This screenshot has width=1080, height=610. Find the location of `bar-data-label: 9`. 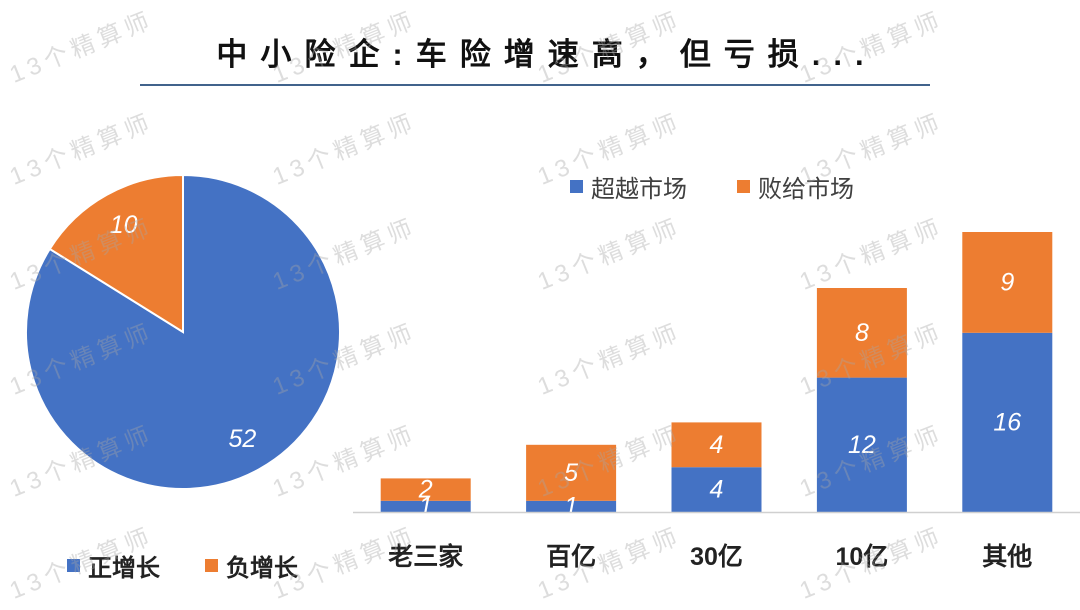

bar-data-label: 9 is located at coordinates (1007, 282).